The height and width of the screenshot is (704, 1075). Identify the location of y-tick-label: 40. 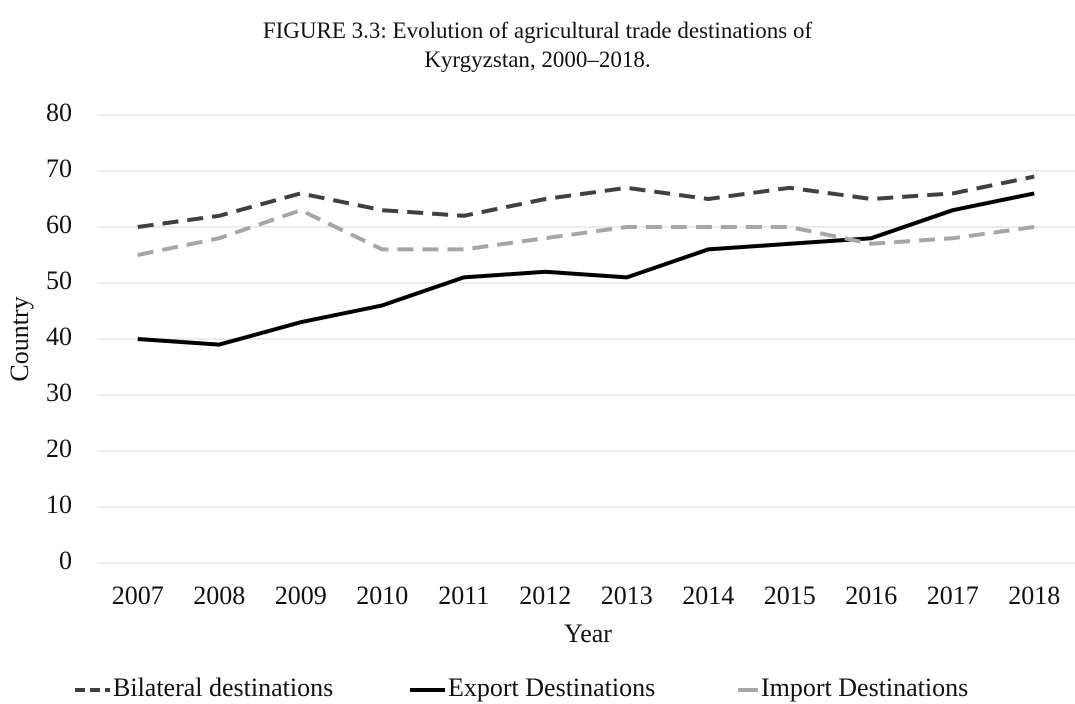
(59, 336).